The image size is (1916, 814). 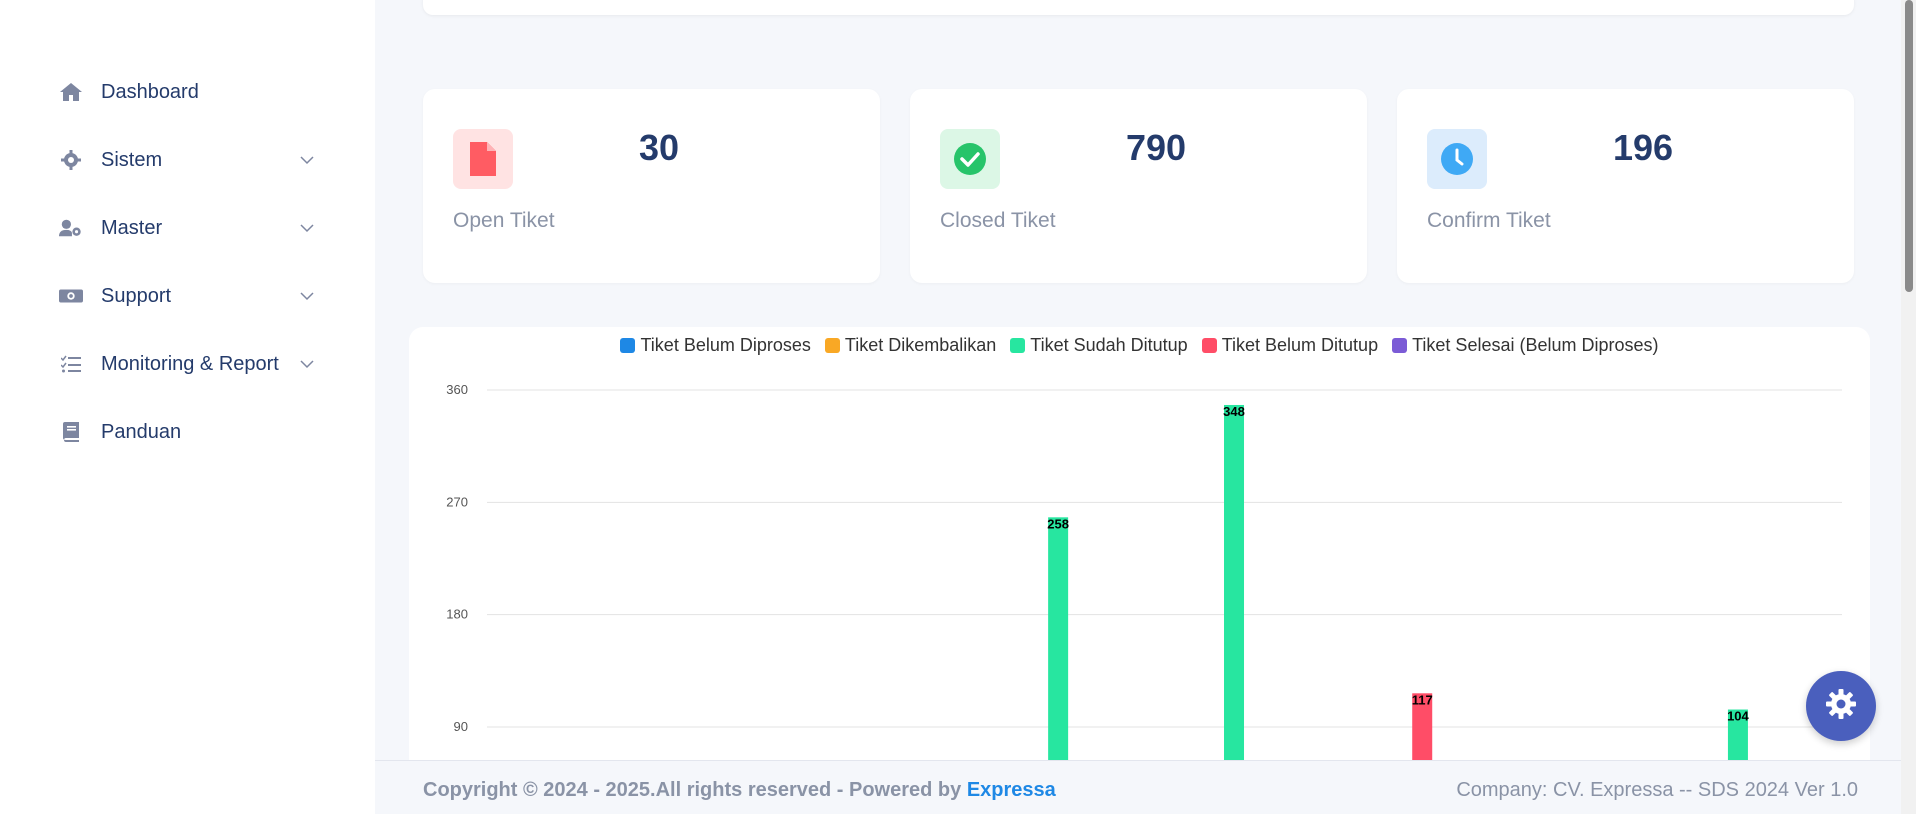 I want to click on y-tick-label: 360, so click(x=457, y=389).